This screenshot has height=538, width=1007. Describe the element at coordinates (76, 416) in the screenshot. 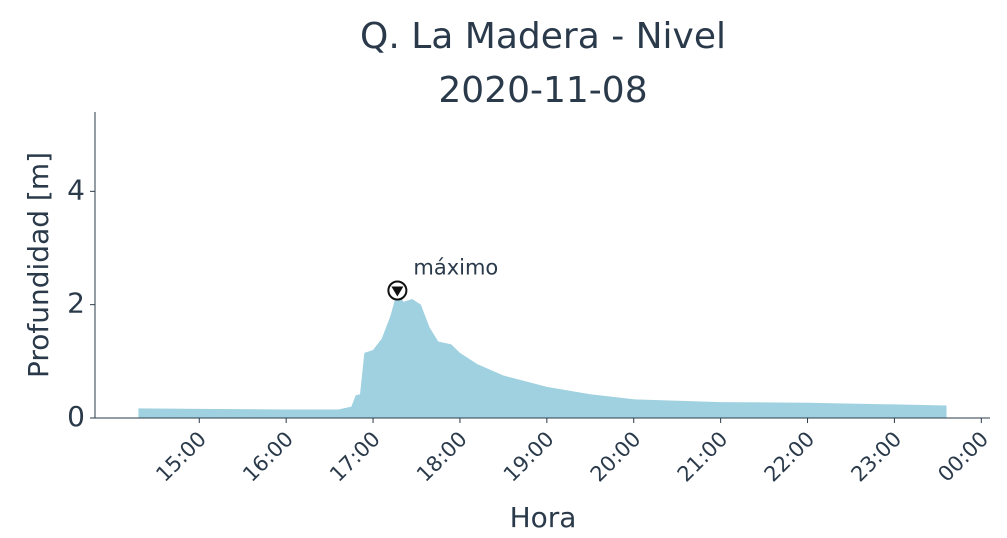

I see `y-tick-label: 0` at that location.